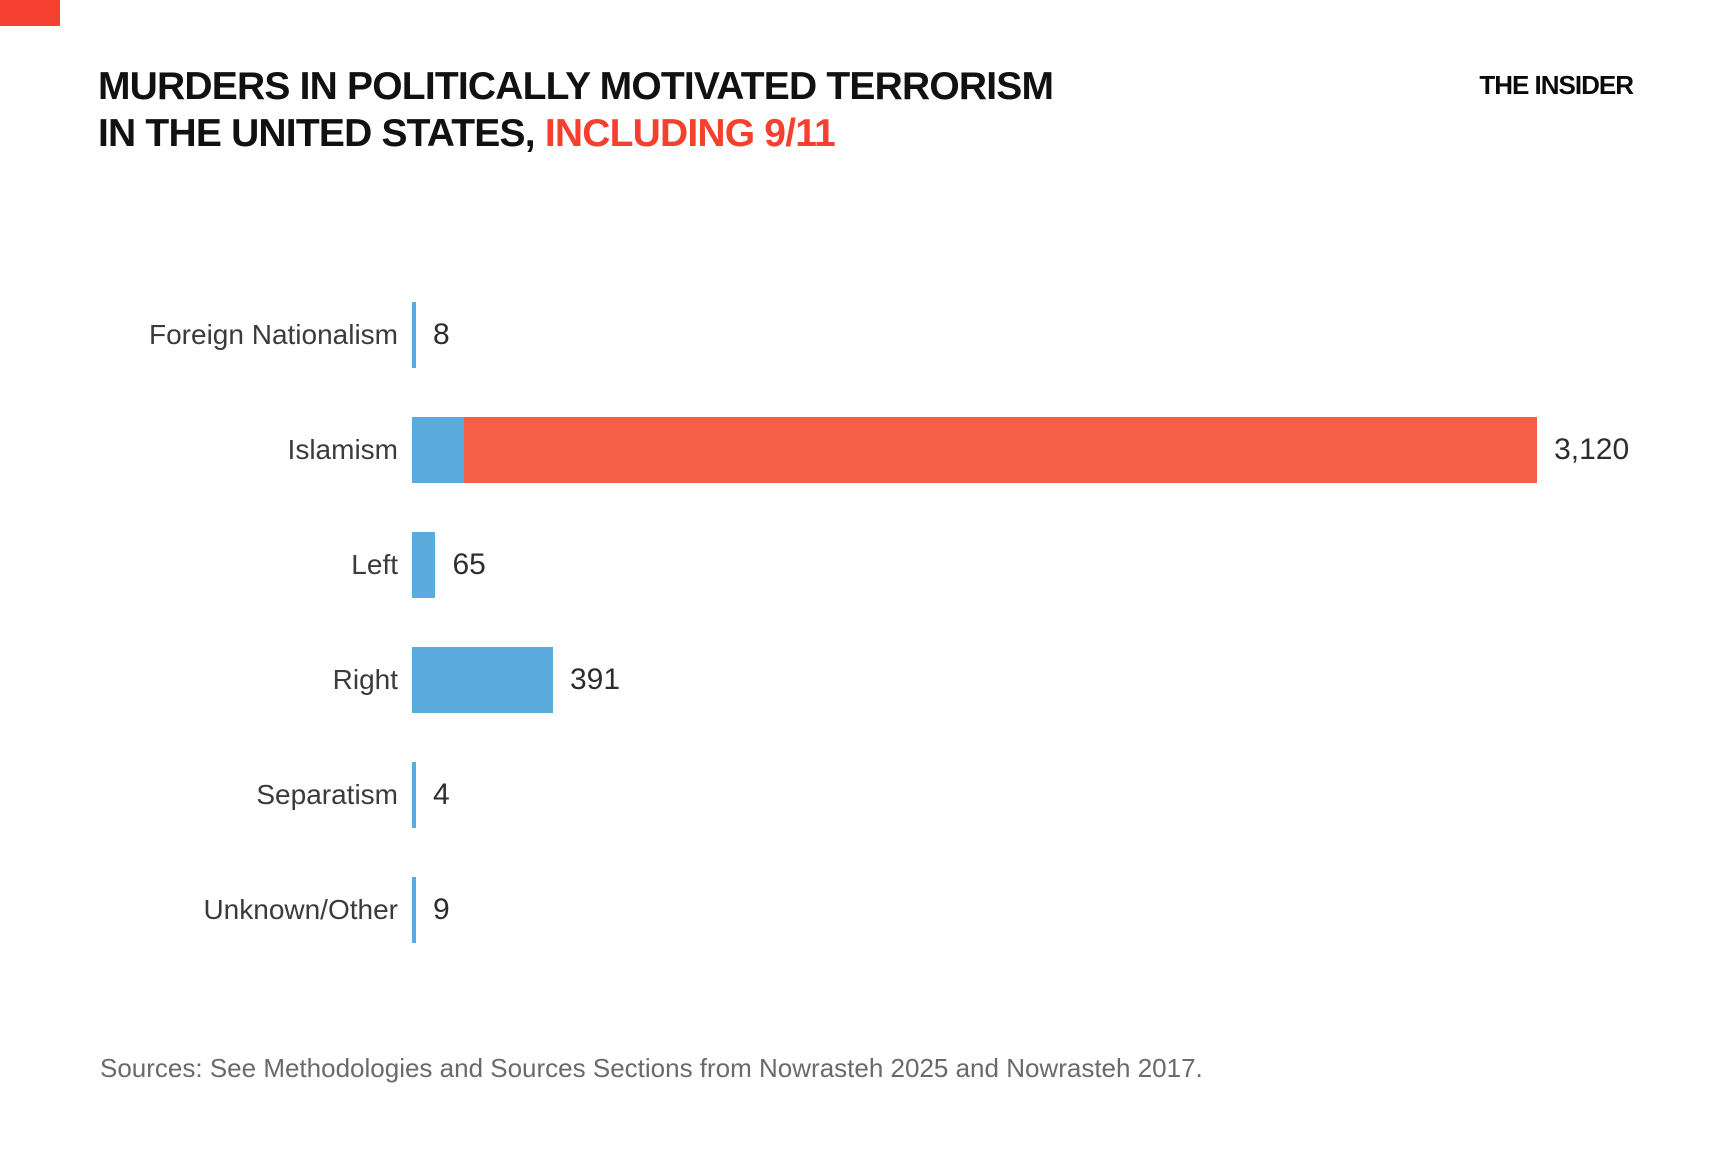  I want to click on title-line-2: IN THE UNITED STATES, INCLUDING 9/11, so click(575, 133).